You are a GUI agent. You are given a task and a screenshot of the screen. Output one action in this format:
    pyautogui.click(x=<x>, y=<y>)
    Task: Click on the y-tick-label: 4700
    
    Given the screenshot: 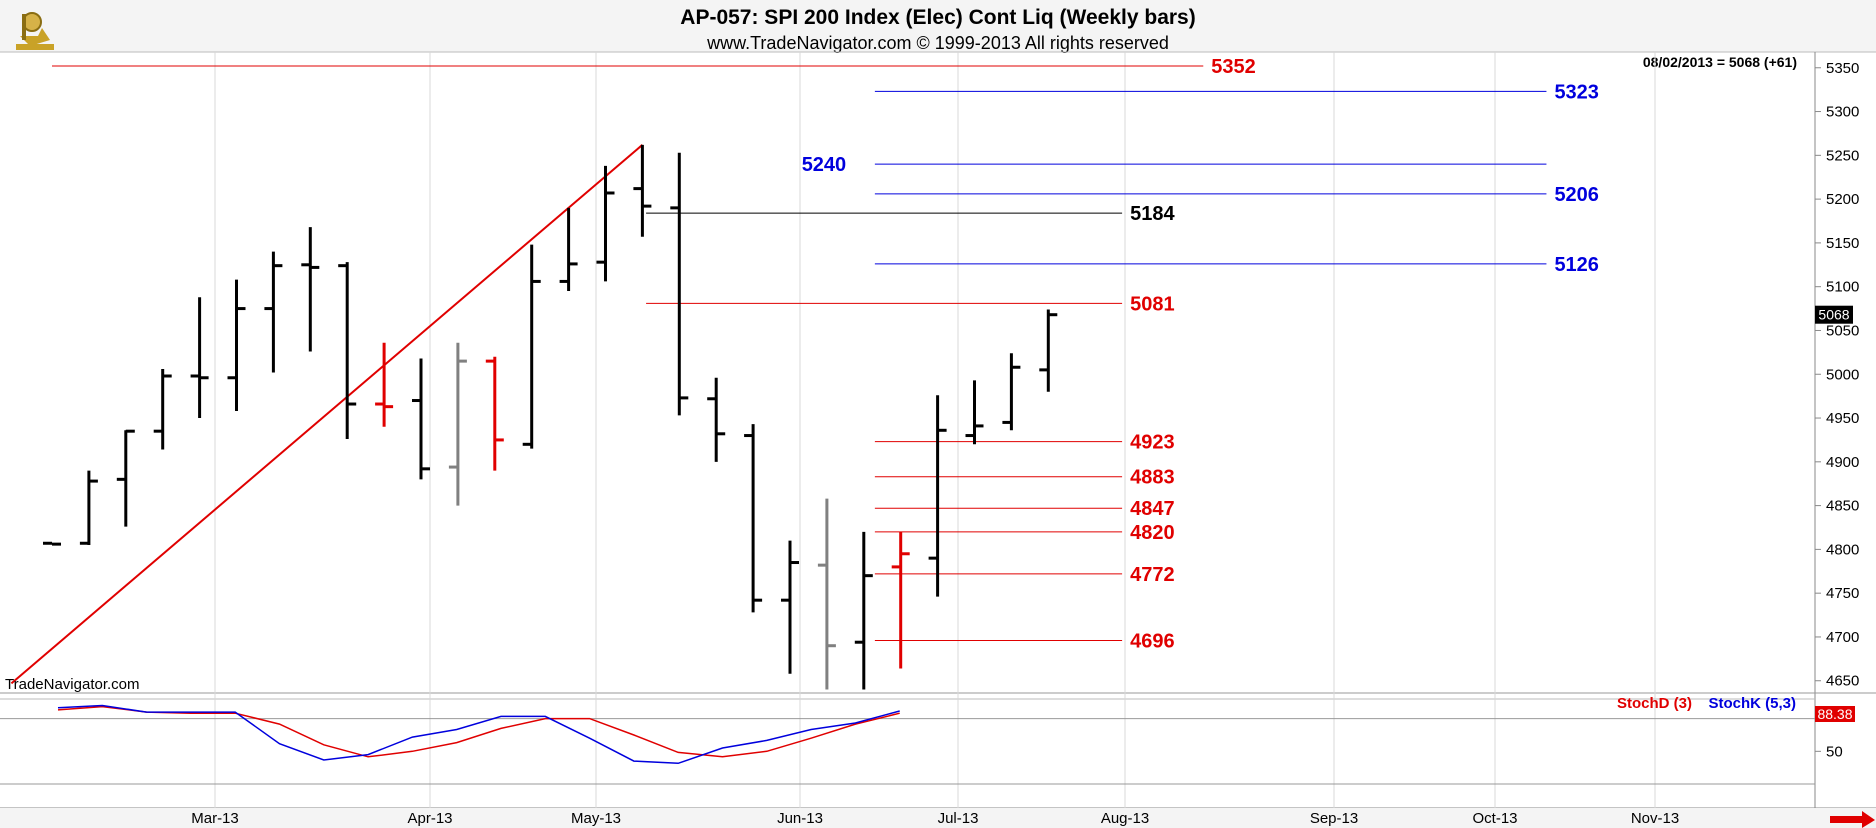 What is the action you would take?
    pyautogui.click(x=1842, y=637)
    